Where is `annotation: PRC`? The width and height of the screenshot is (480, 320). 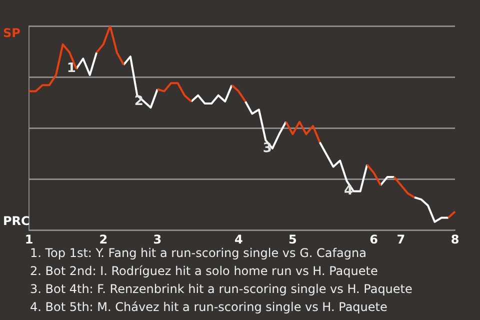 annotation: PRC is located at coordinates (16, 221).